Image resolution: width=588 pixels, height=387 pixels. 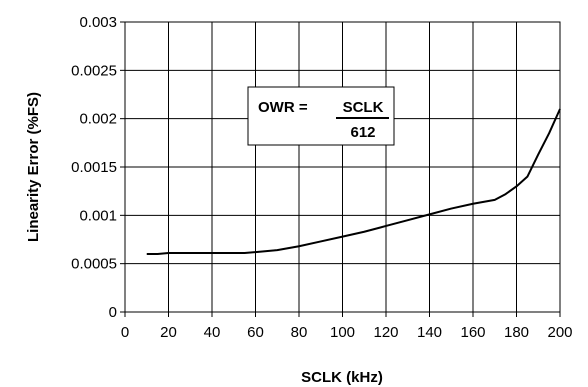 I want to click on y-tick-labels: 0 0.0005 0.001 0.0015 0.002 0.0025 0.003, so click(x=94, y=167).